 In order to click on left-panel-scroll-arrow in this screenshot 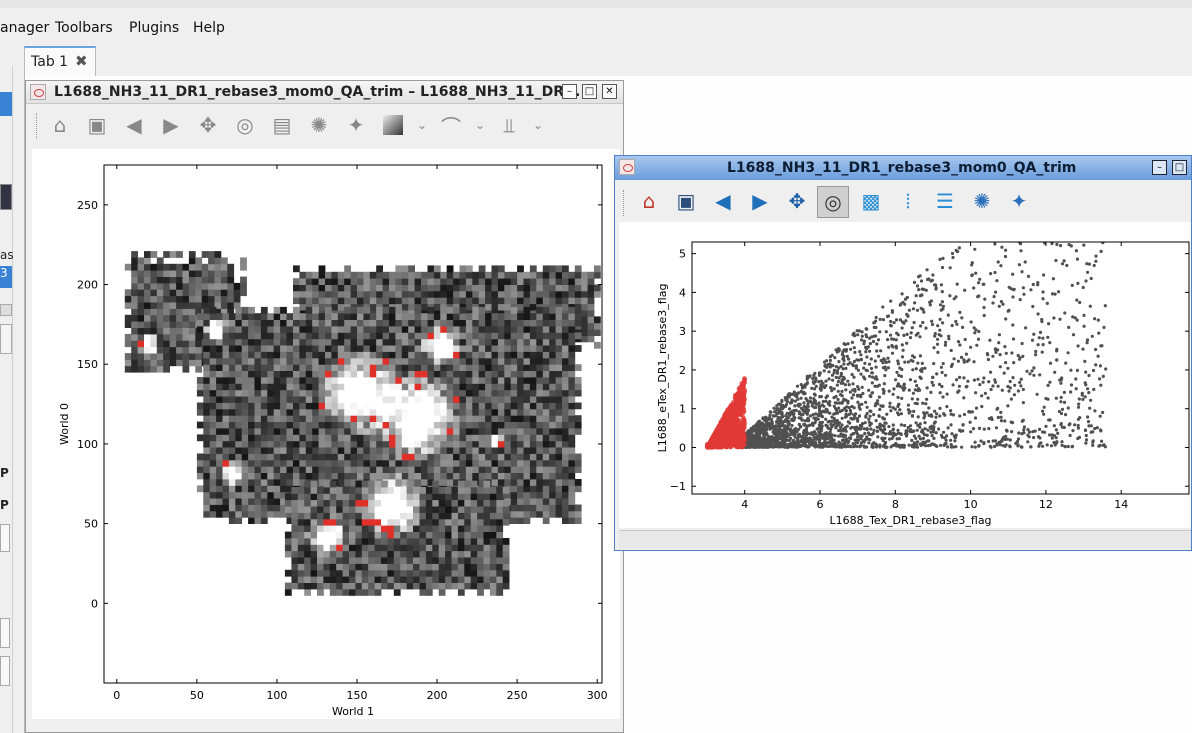, I will do `click(6, 310)`.